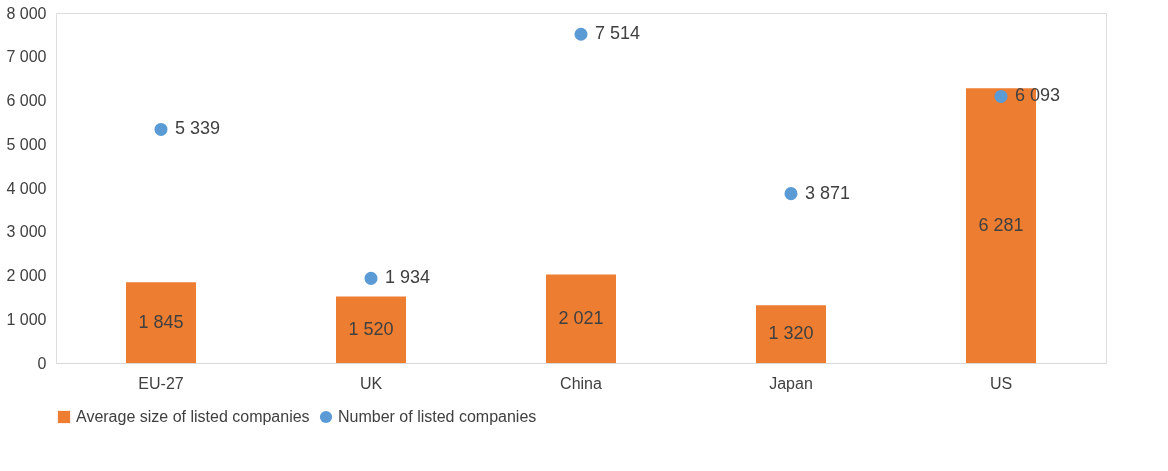 The height and width of the screenshot is (471, 1168). Describe the element at coordinates (198, 128) in the screenshot. I see `data-label: 5 339` at that location.